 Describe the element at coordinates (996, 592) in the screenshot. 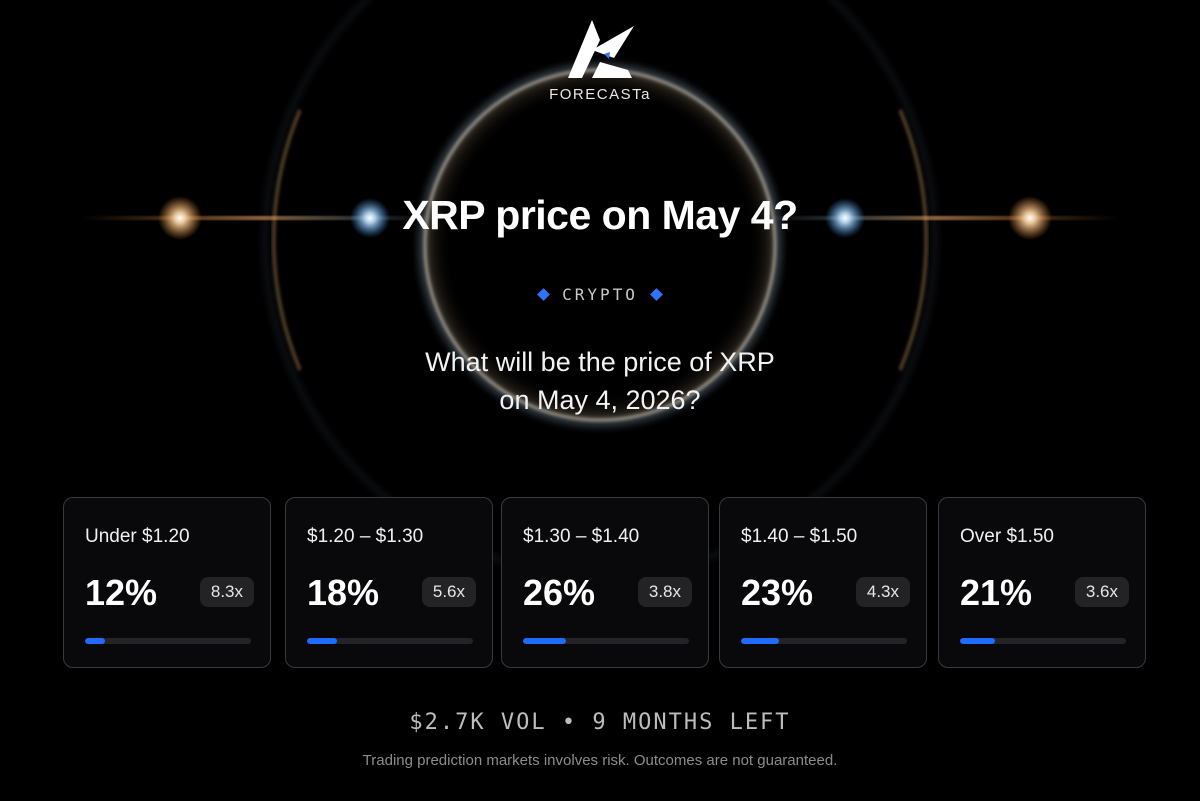

I see `outcome-percent: 21%` at that location.